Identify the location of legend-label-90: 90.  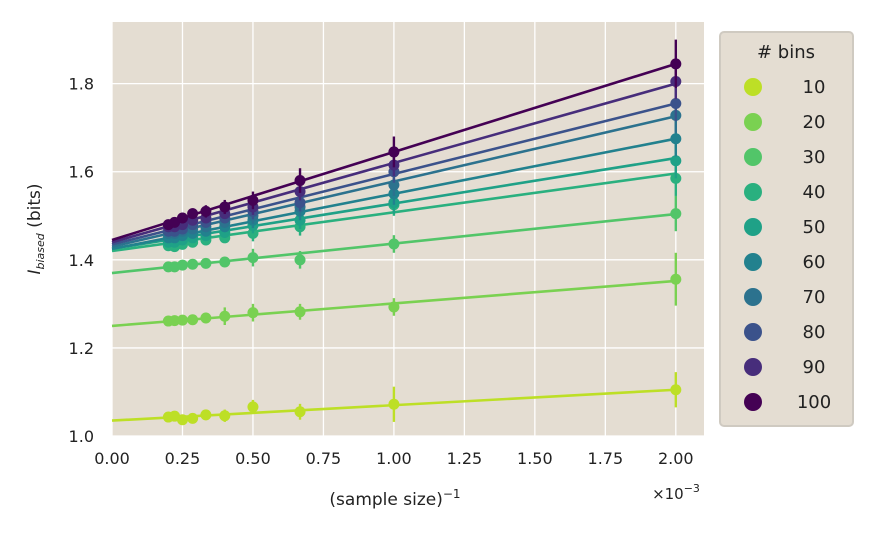
(814, 367).